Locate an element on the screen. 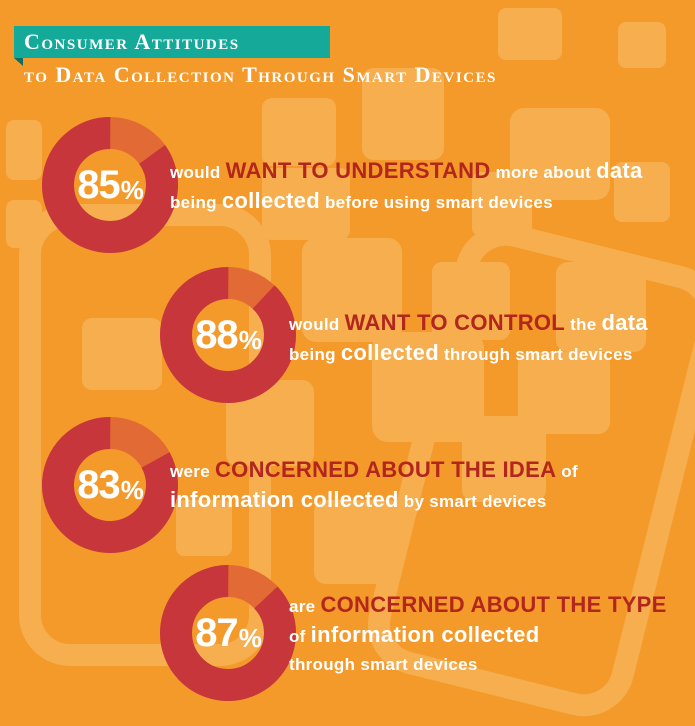 The height and width of the screenshot is (726, 695). percentage-label: 87% is located at coordinates (228, 633).